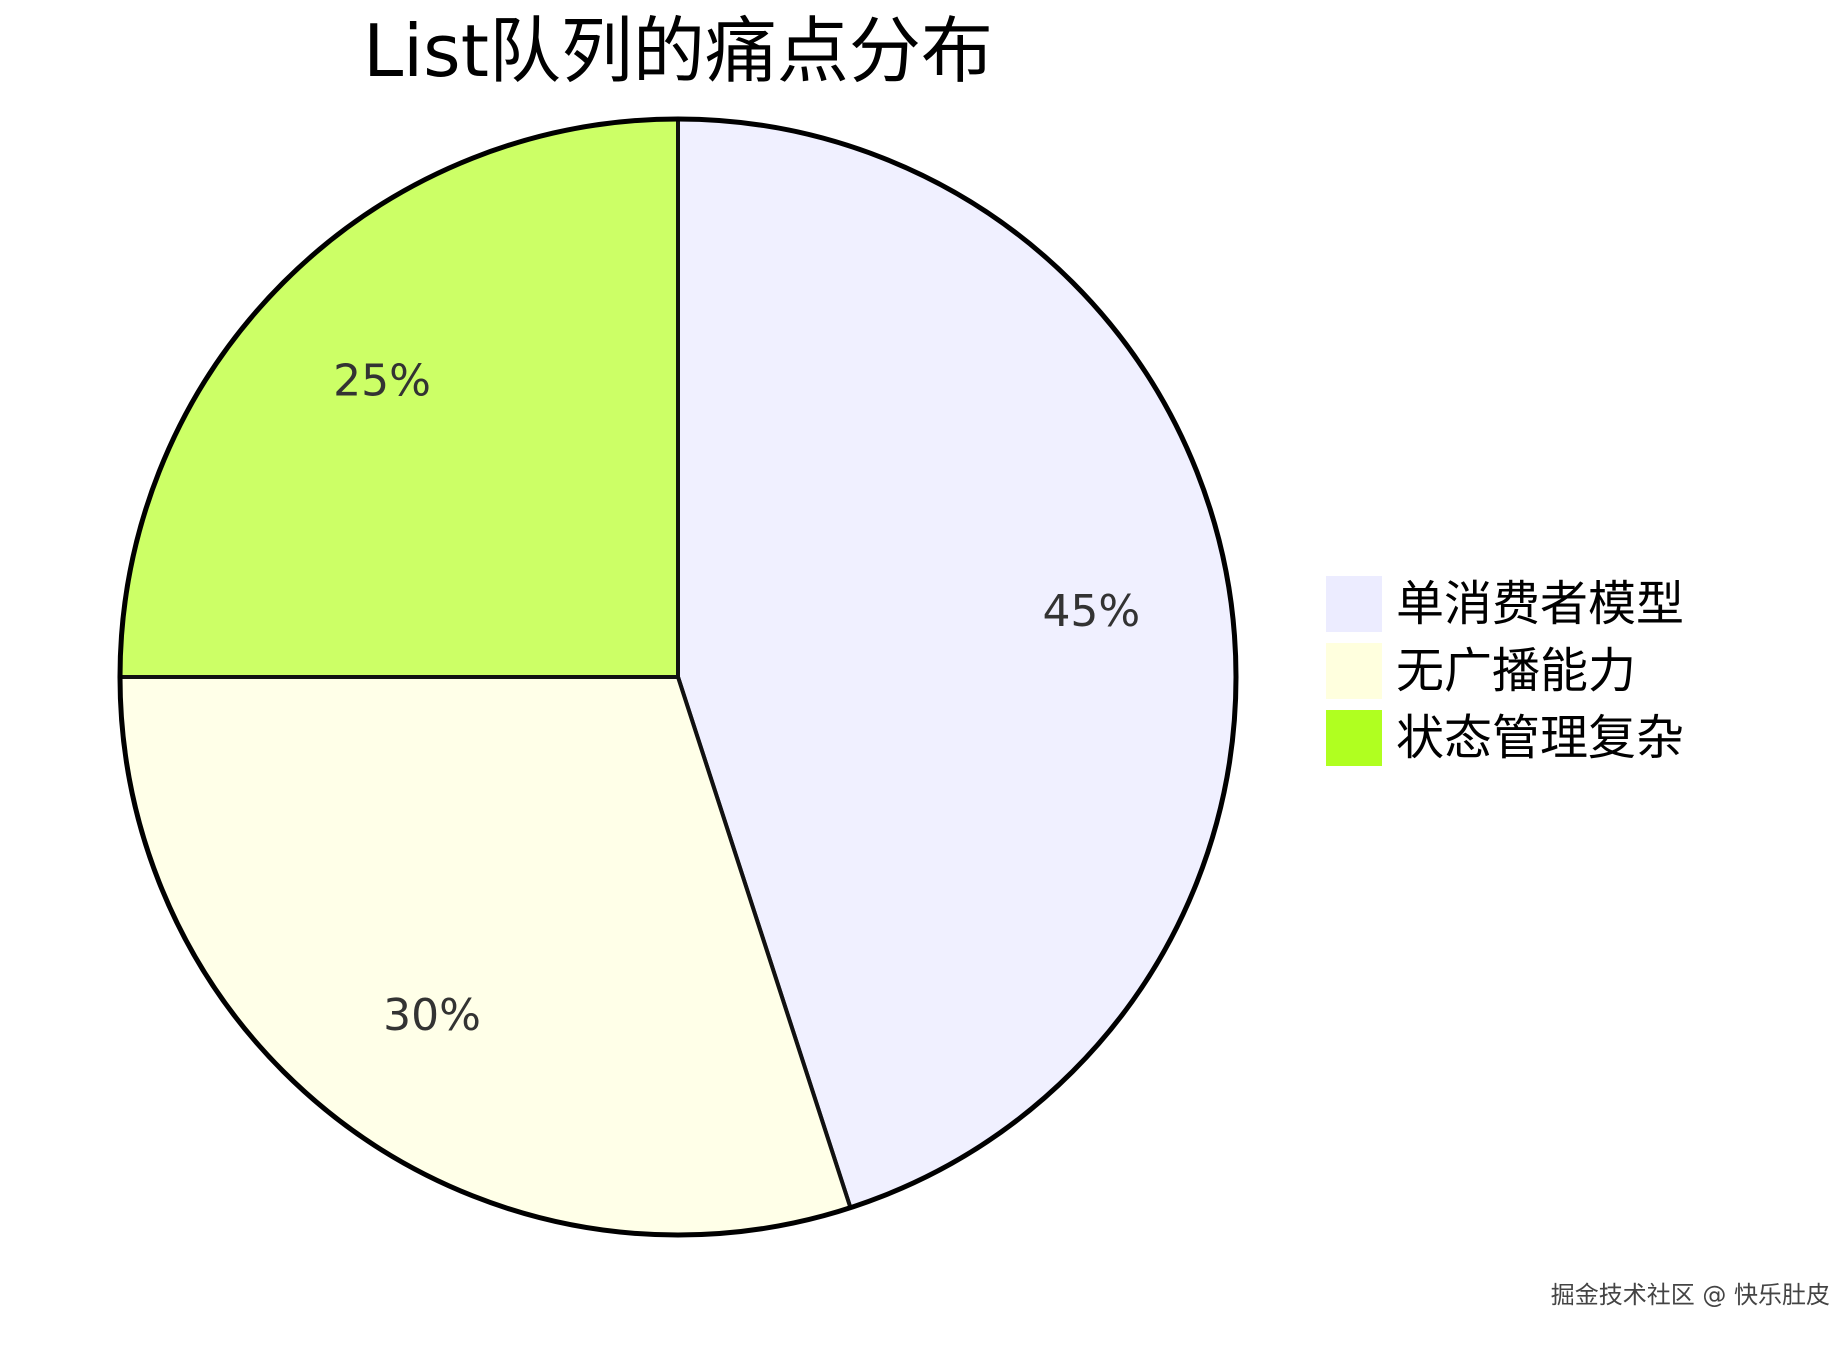 This screenshot has width=1842, height=1350. Describe the element at coordinates (382, 381) in the screenshot. I see `slice-label-3: 25%` at that location.